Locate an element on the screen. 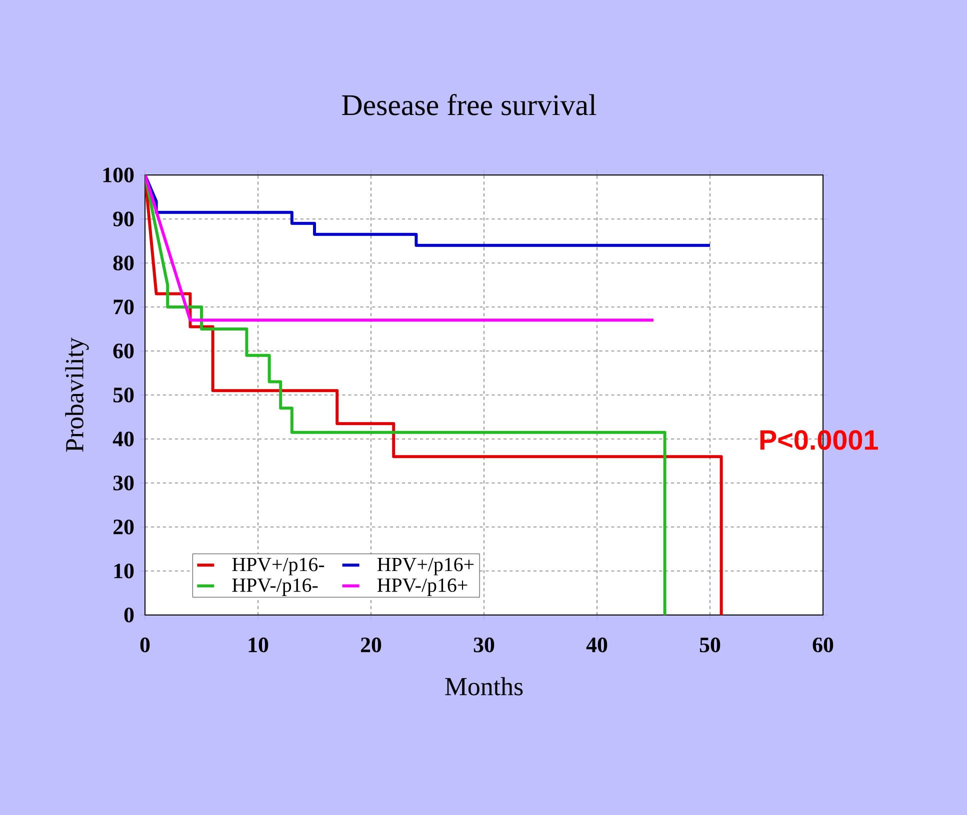  x-tick-label: 20 is located at coordinates (371, 645).